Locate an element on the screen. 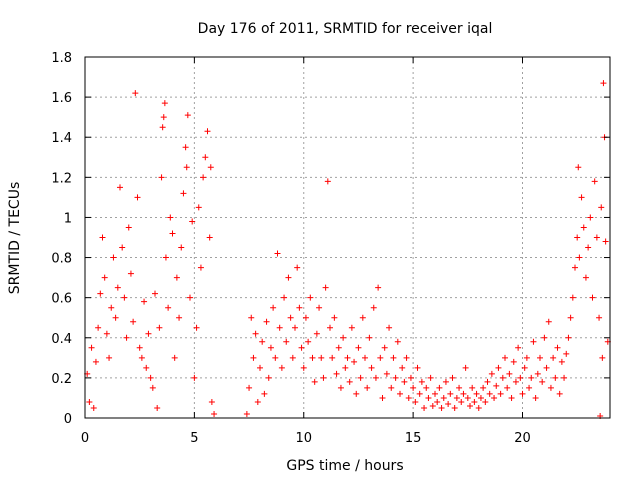 The width and height of the screenshot is (640, 480). y-tick-label: 1.4 is located at coordinates (61, 138).